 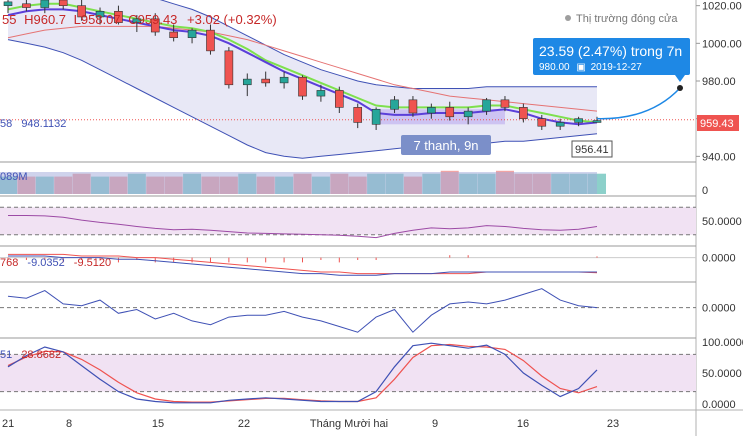 What do you see at coordinates (302, 310) in the screenshot?
I see `momentum-line` at bounding box center [302, 310].